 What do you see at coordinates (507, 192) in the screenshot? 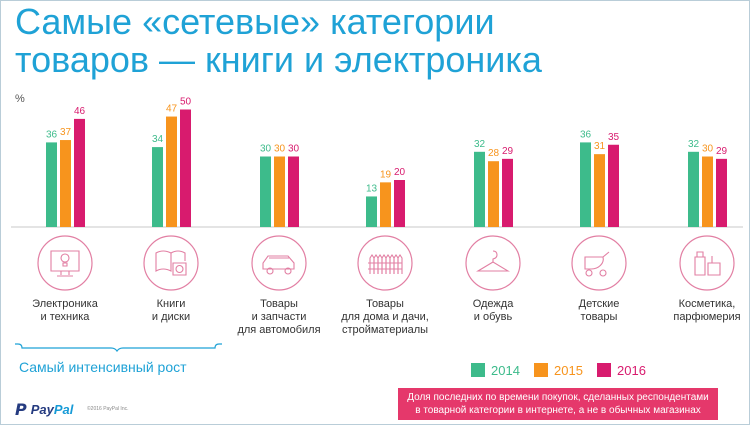
I see `bar-2016-cat4` at bounding box center [507, 192].